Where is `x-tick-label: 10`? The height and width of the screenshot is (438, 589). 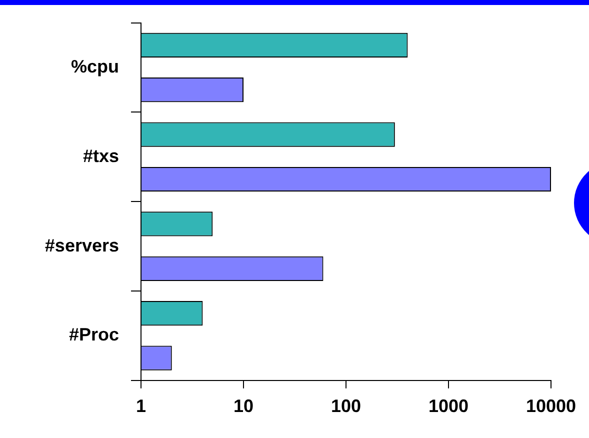
x-tick-label: 10 is located at coordinates (243, 406).